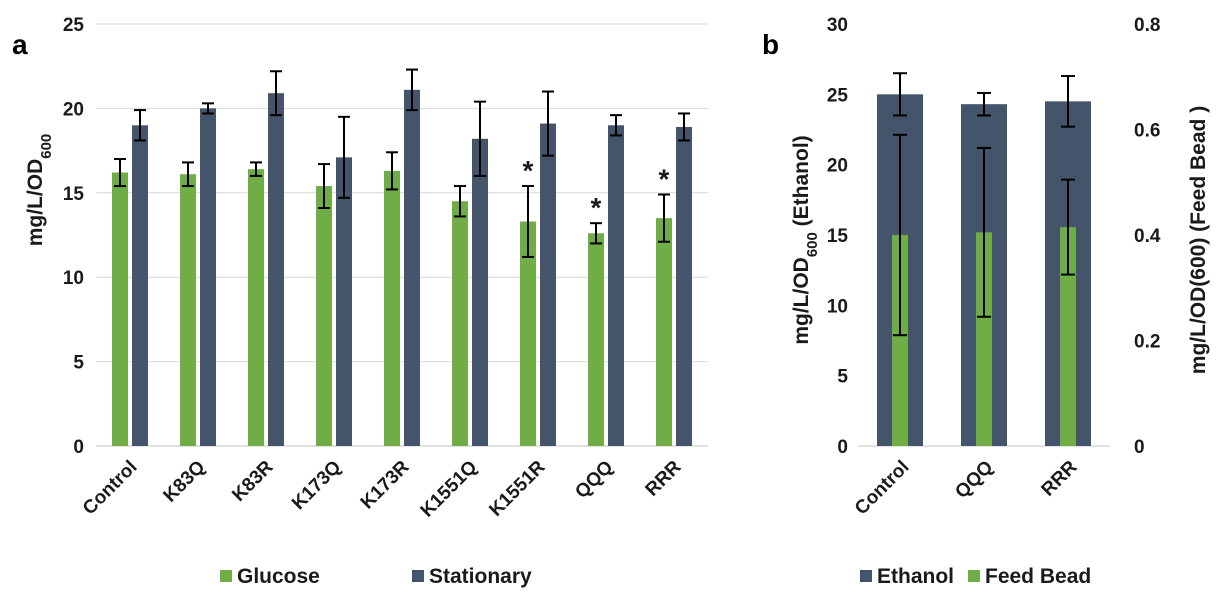  What do you see at coordinates (838, 236) in the screenshot?
I see `y-tick-label-left: 15` at bounding box center [838, 236].